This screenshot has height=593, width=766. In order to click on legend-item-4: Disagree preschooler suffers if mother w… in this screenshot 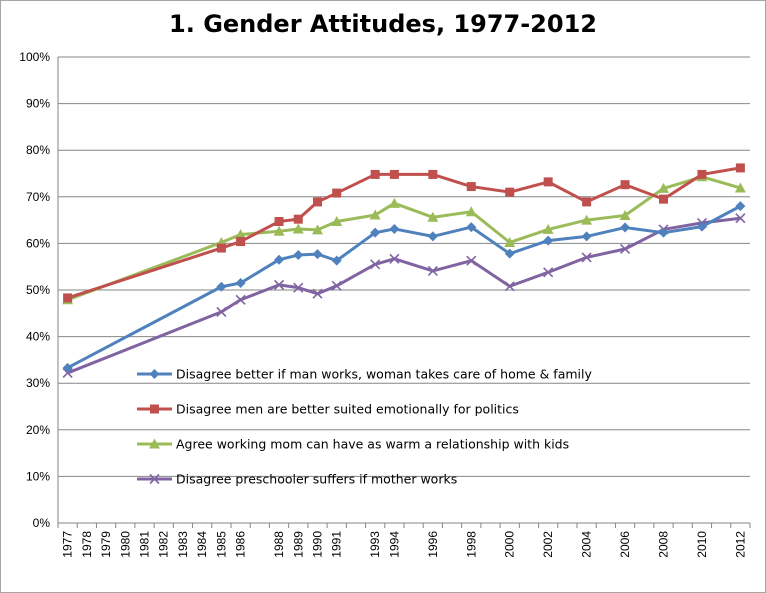, I will do `click(297, 479)`.